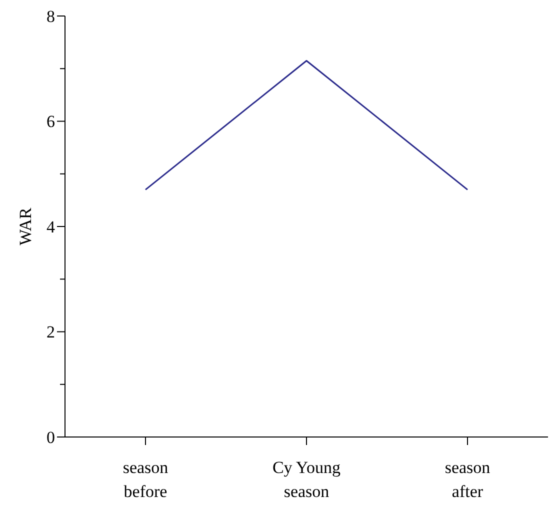 The image size is (551, 510). I want to click on x-tick-label: Cy Young season, so click(307, 479).